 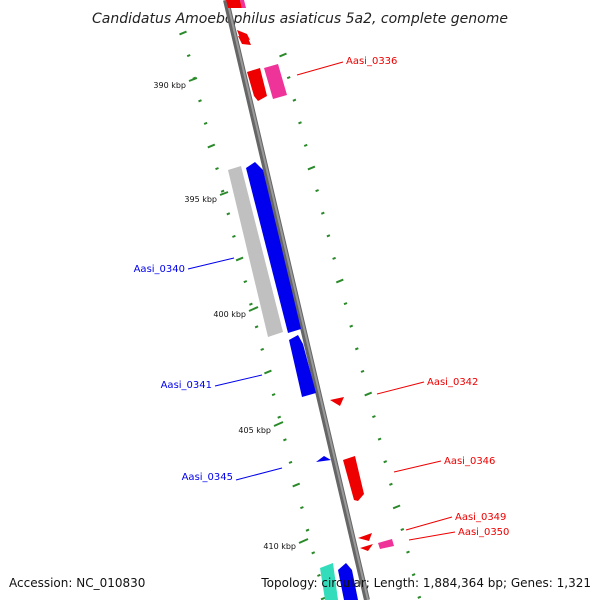 What do you see at coordinates (200, 199) in the screenshot?
I see `scale-label-395: 395 kbp` at bounding box center [200, 199].